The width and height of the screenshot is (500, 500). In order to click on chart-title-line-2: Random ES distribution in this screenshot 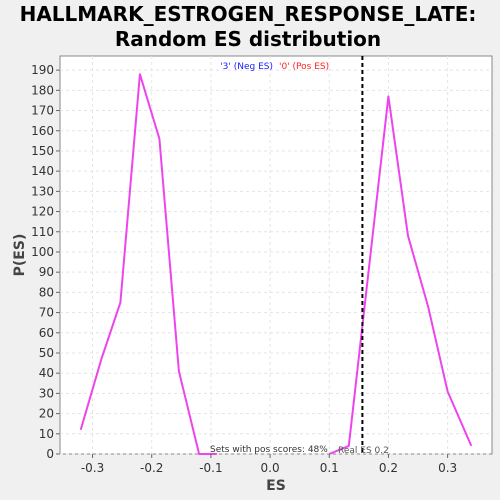, I will do `click(248, 39)`.